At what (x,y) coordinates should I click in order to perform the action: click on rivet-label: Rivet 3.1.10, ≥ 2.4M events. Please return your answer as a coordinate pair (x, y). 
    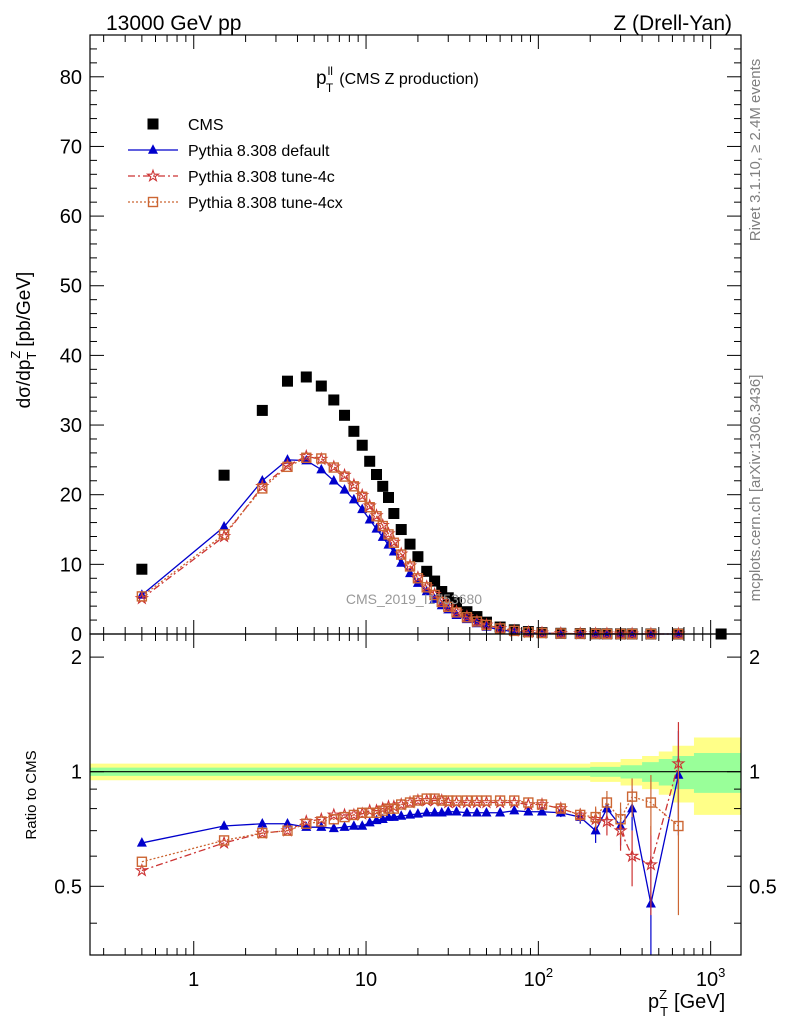
    Looking at the image, I should click on (755, 150).